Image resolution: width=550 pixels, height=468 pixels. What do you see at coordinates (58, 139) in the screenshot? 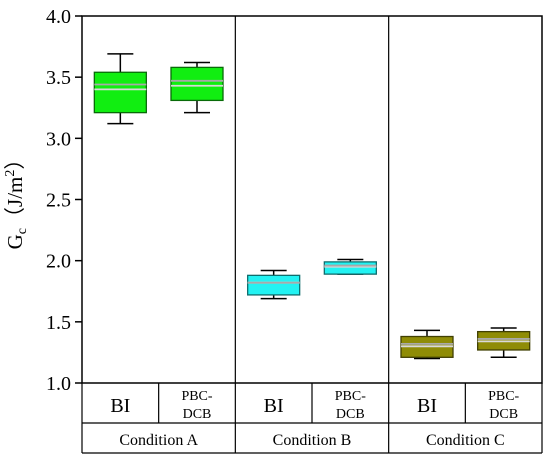
I see `y-tick-label: 3.0` at bounding box center [58, 139].